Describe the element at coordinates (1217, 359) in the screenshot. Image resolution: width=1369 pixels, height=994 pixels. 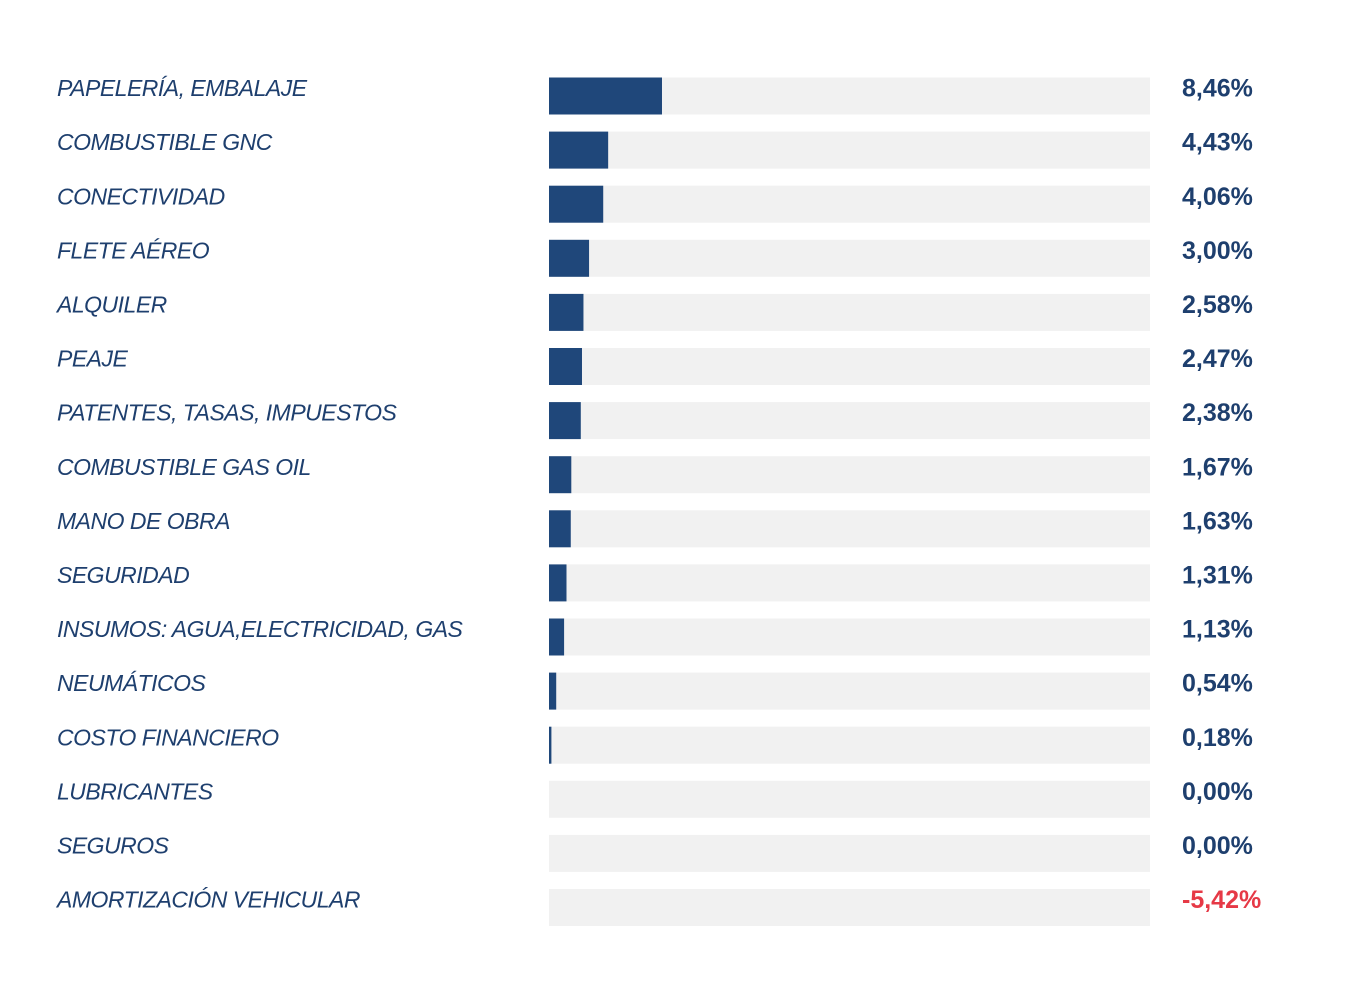
I see `value-label: 2,47%` at that location.